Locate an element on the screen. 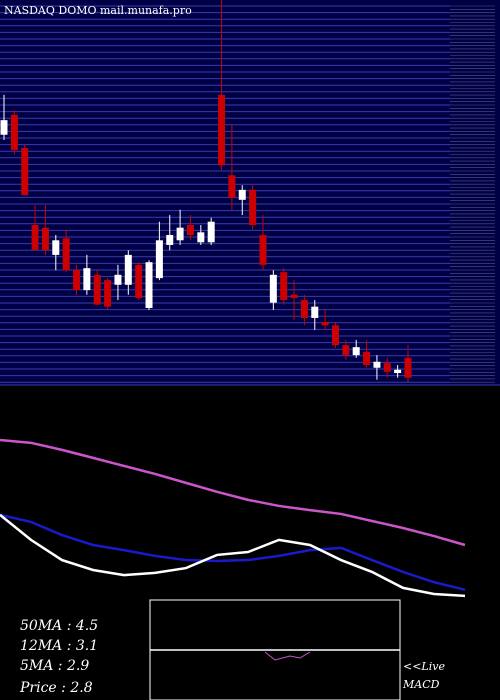  macd-line is located at coordinates (287, 656).